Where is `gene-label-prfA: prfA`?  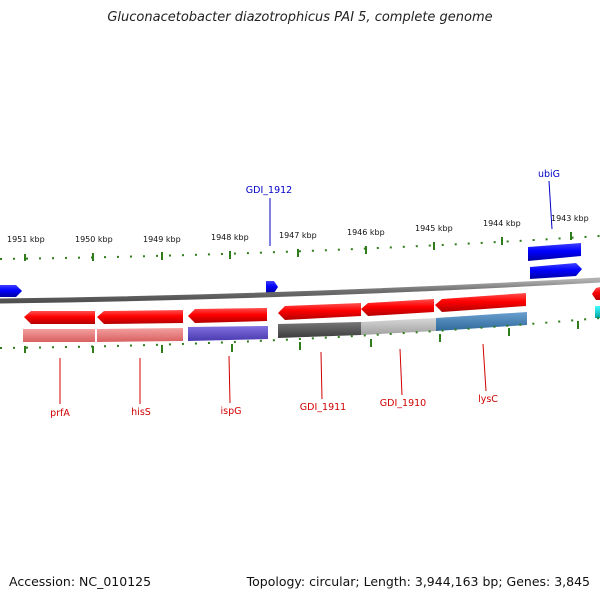
gene-label-prfA: prfA is located at coordinates (60, 413).